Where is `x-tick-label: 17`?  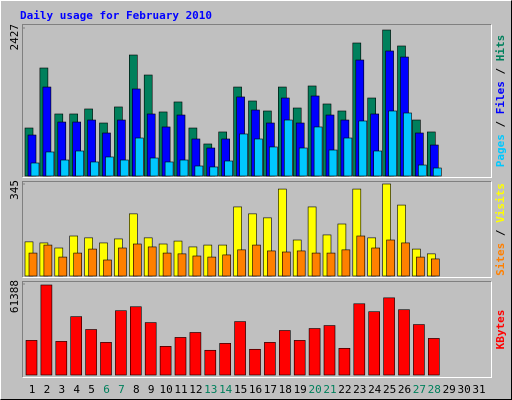
x-tick-label: 17 is located at coordinates (270, 389).